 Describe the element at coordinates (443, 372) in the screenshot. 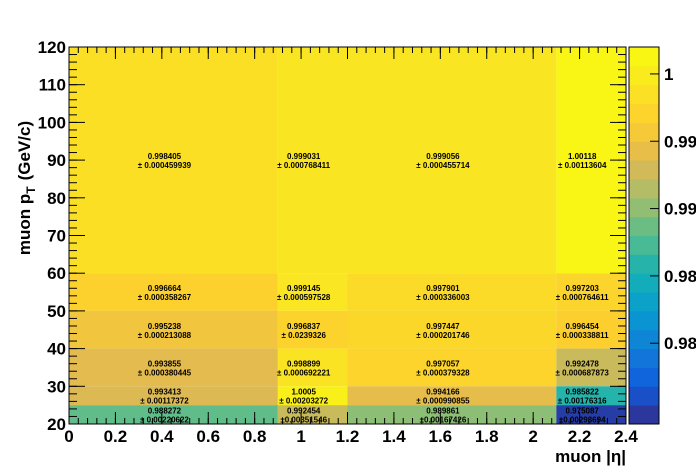

I see `cell-error-label: ± 0.000379328` at that location.